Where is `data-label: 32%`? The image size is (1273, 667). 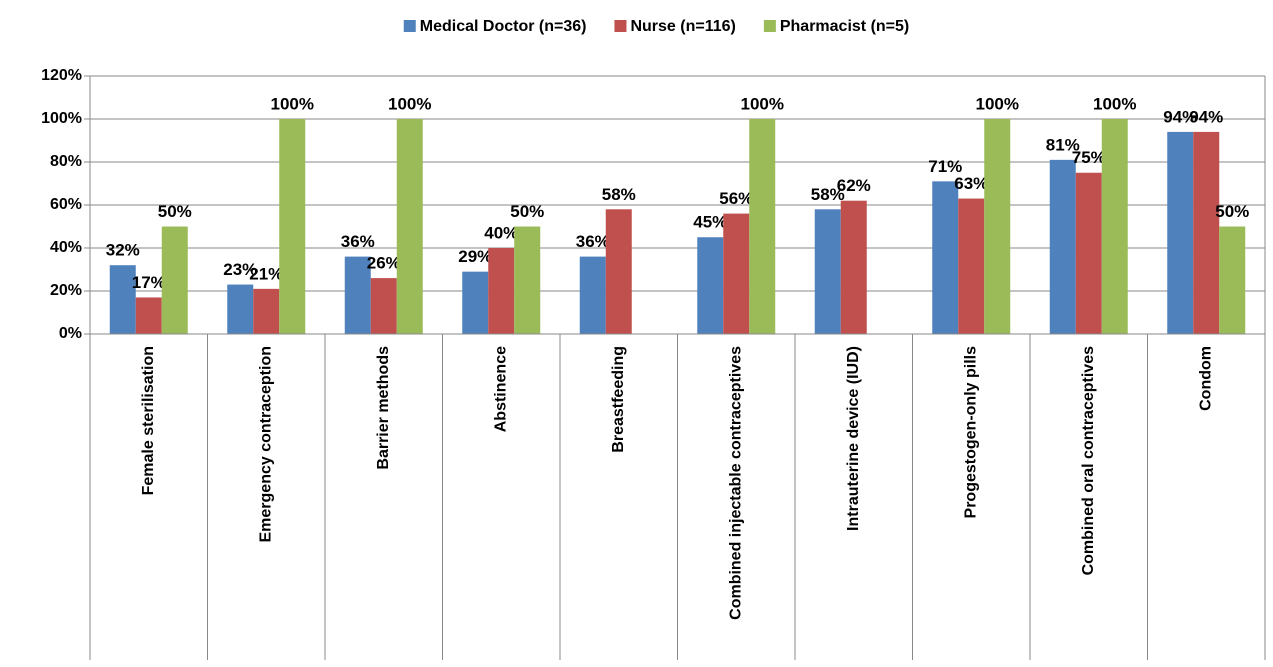 data-label: 32% is located at coordinates (123, 250).